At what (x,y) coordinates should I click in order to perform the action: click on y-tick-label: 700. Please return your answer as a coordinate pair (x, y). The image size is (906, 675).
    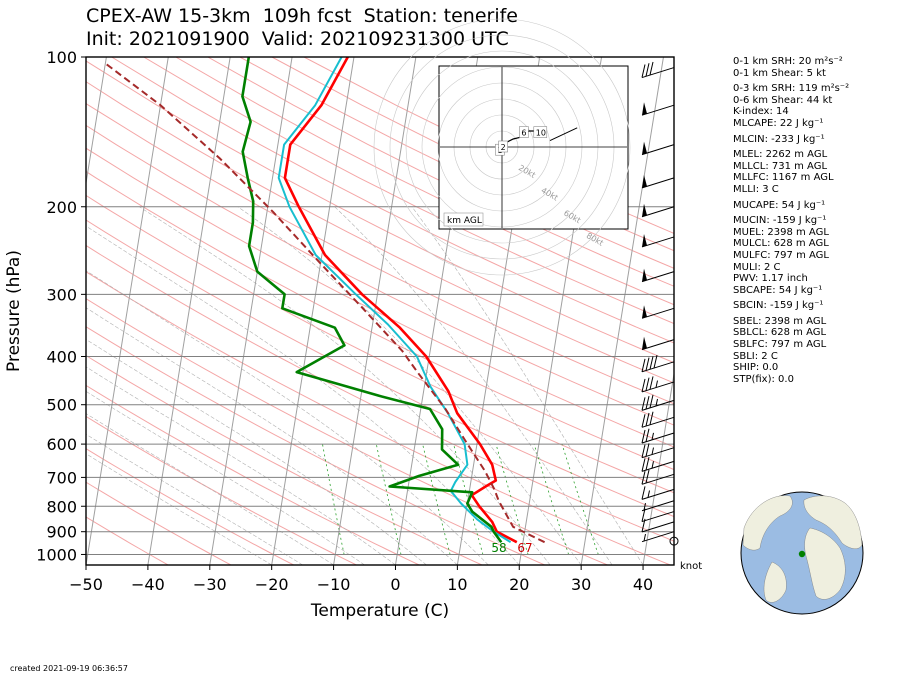
    Looking at the image, I should click on (61, 477).